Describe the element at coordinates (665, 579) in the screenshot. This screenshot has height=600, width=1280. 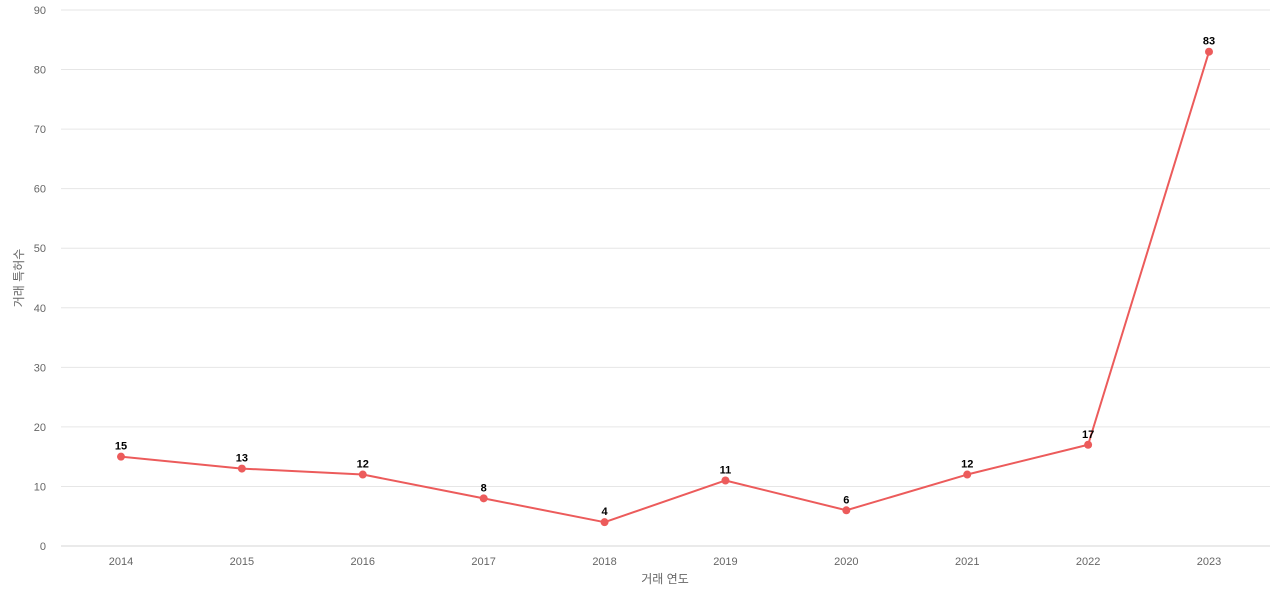
I see `x-axis-title: 거래 연도` at that location.